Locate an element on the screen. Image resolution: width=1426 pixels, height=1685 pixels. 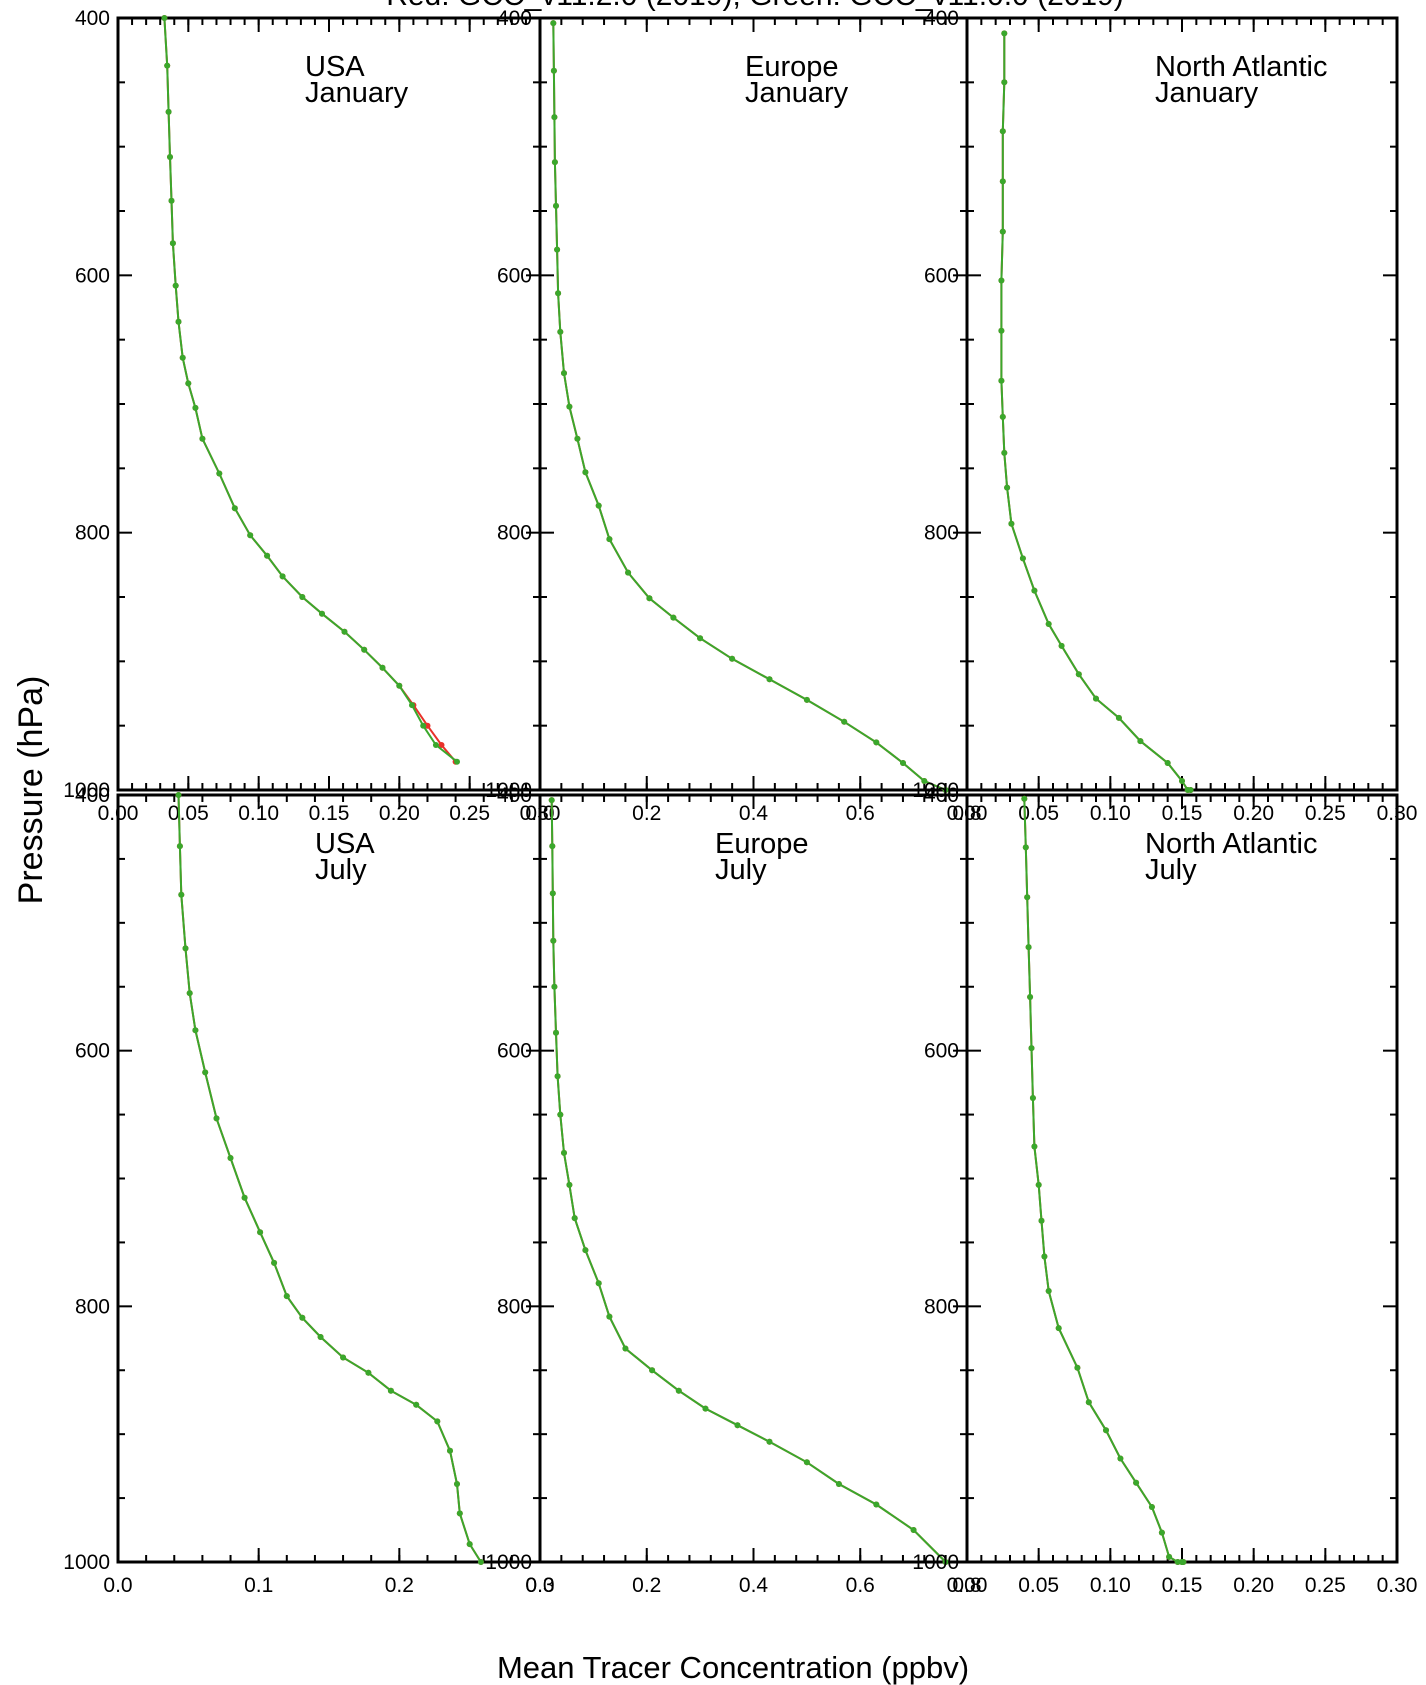
x-tick-label: 0.0 is located at coordinates (539, 1585).